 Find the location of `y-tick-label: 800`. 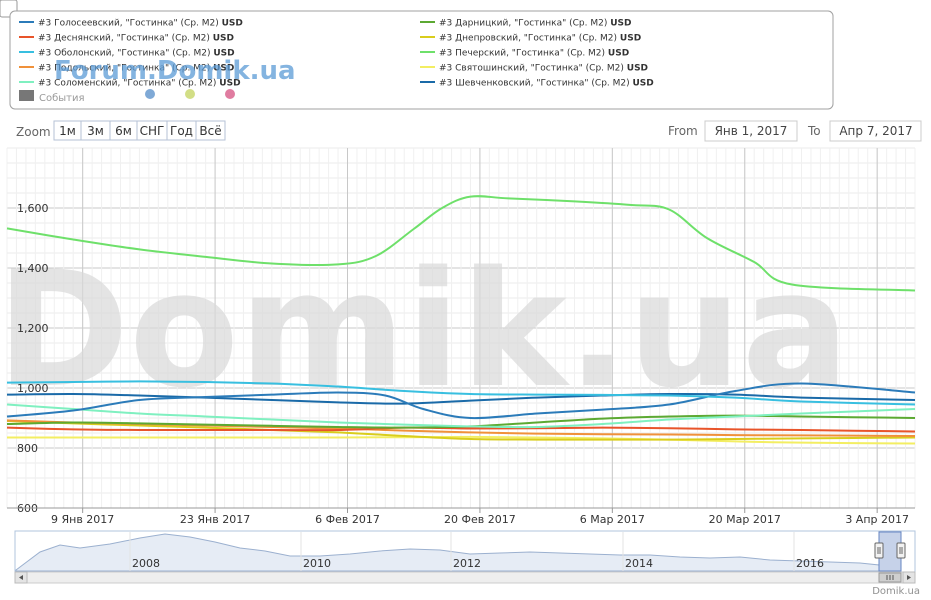

y-tick-label: 800 is located at coordinates (27, 448).